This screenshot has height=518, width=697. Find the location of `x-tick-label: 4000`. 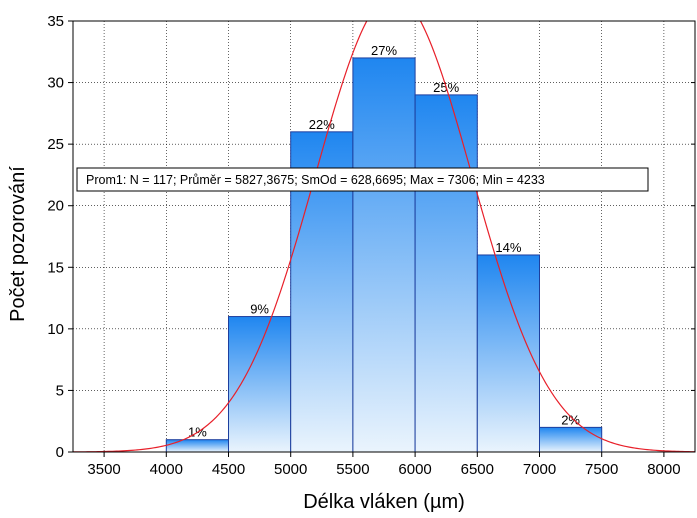

x-tick-label: 4000 is located at coordinates (166, 469).